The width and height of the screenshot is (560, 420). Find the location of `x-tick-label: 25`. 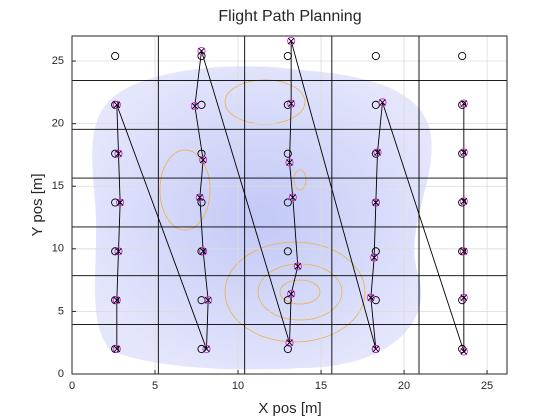

x-tick-label: 25 is located at coordinates (487, 386).